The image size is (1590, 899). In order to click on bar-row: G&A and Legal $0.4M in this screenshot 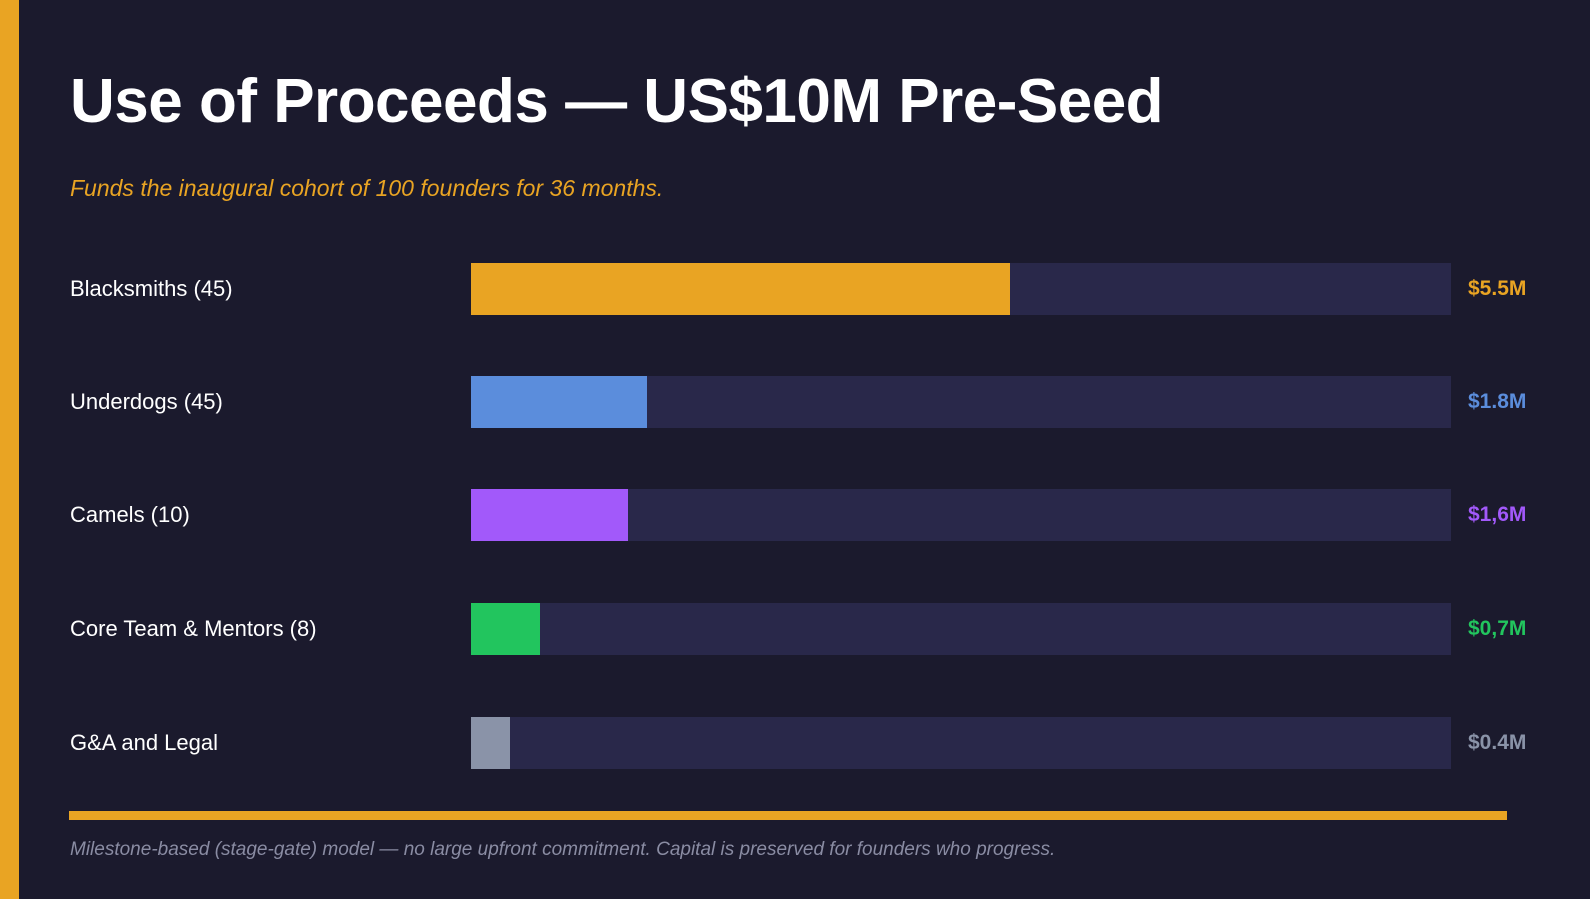, I will do `click(795, 743)`.